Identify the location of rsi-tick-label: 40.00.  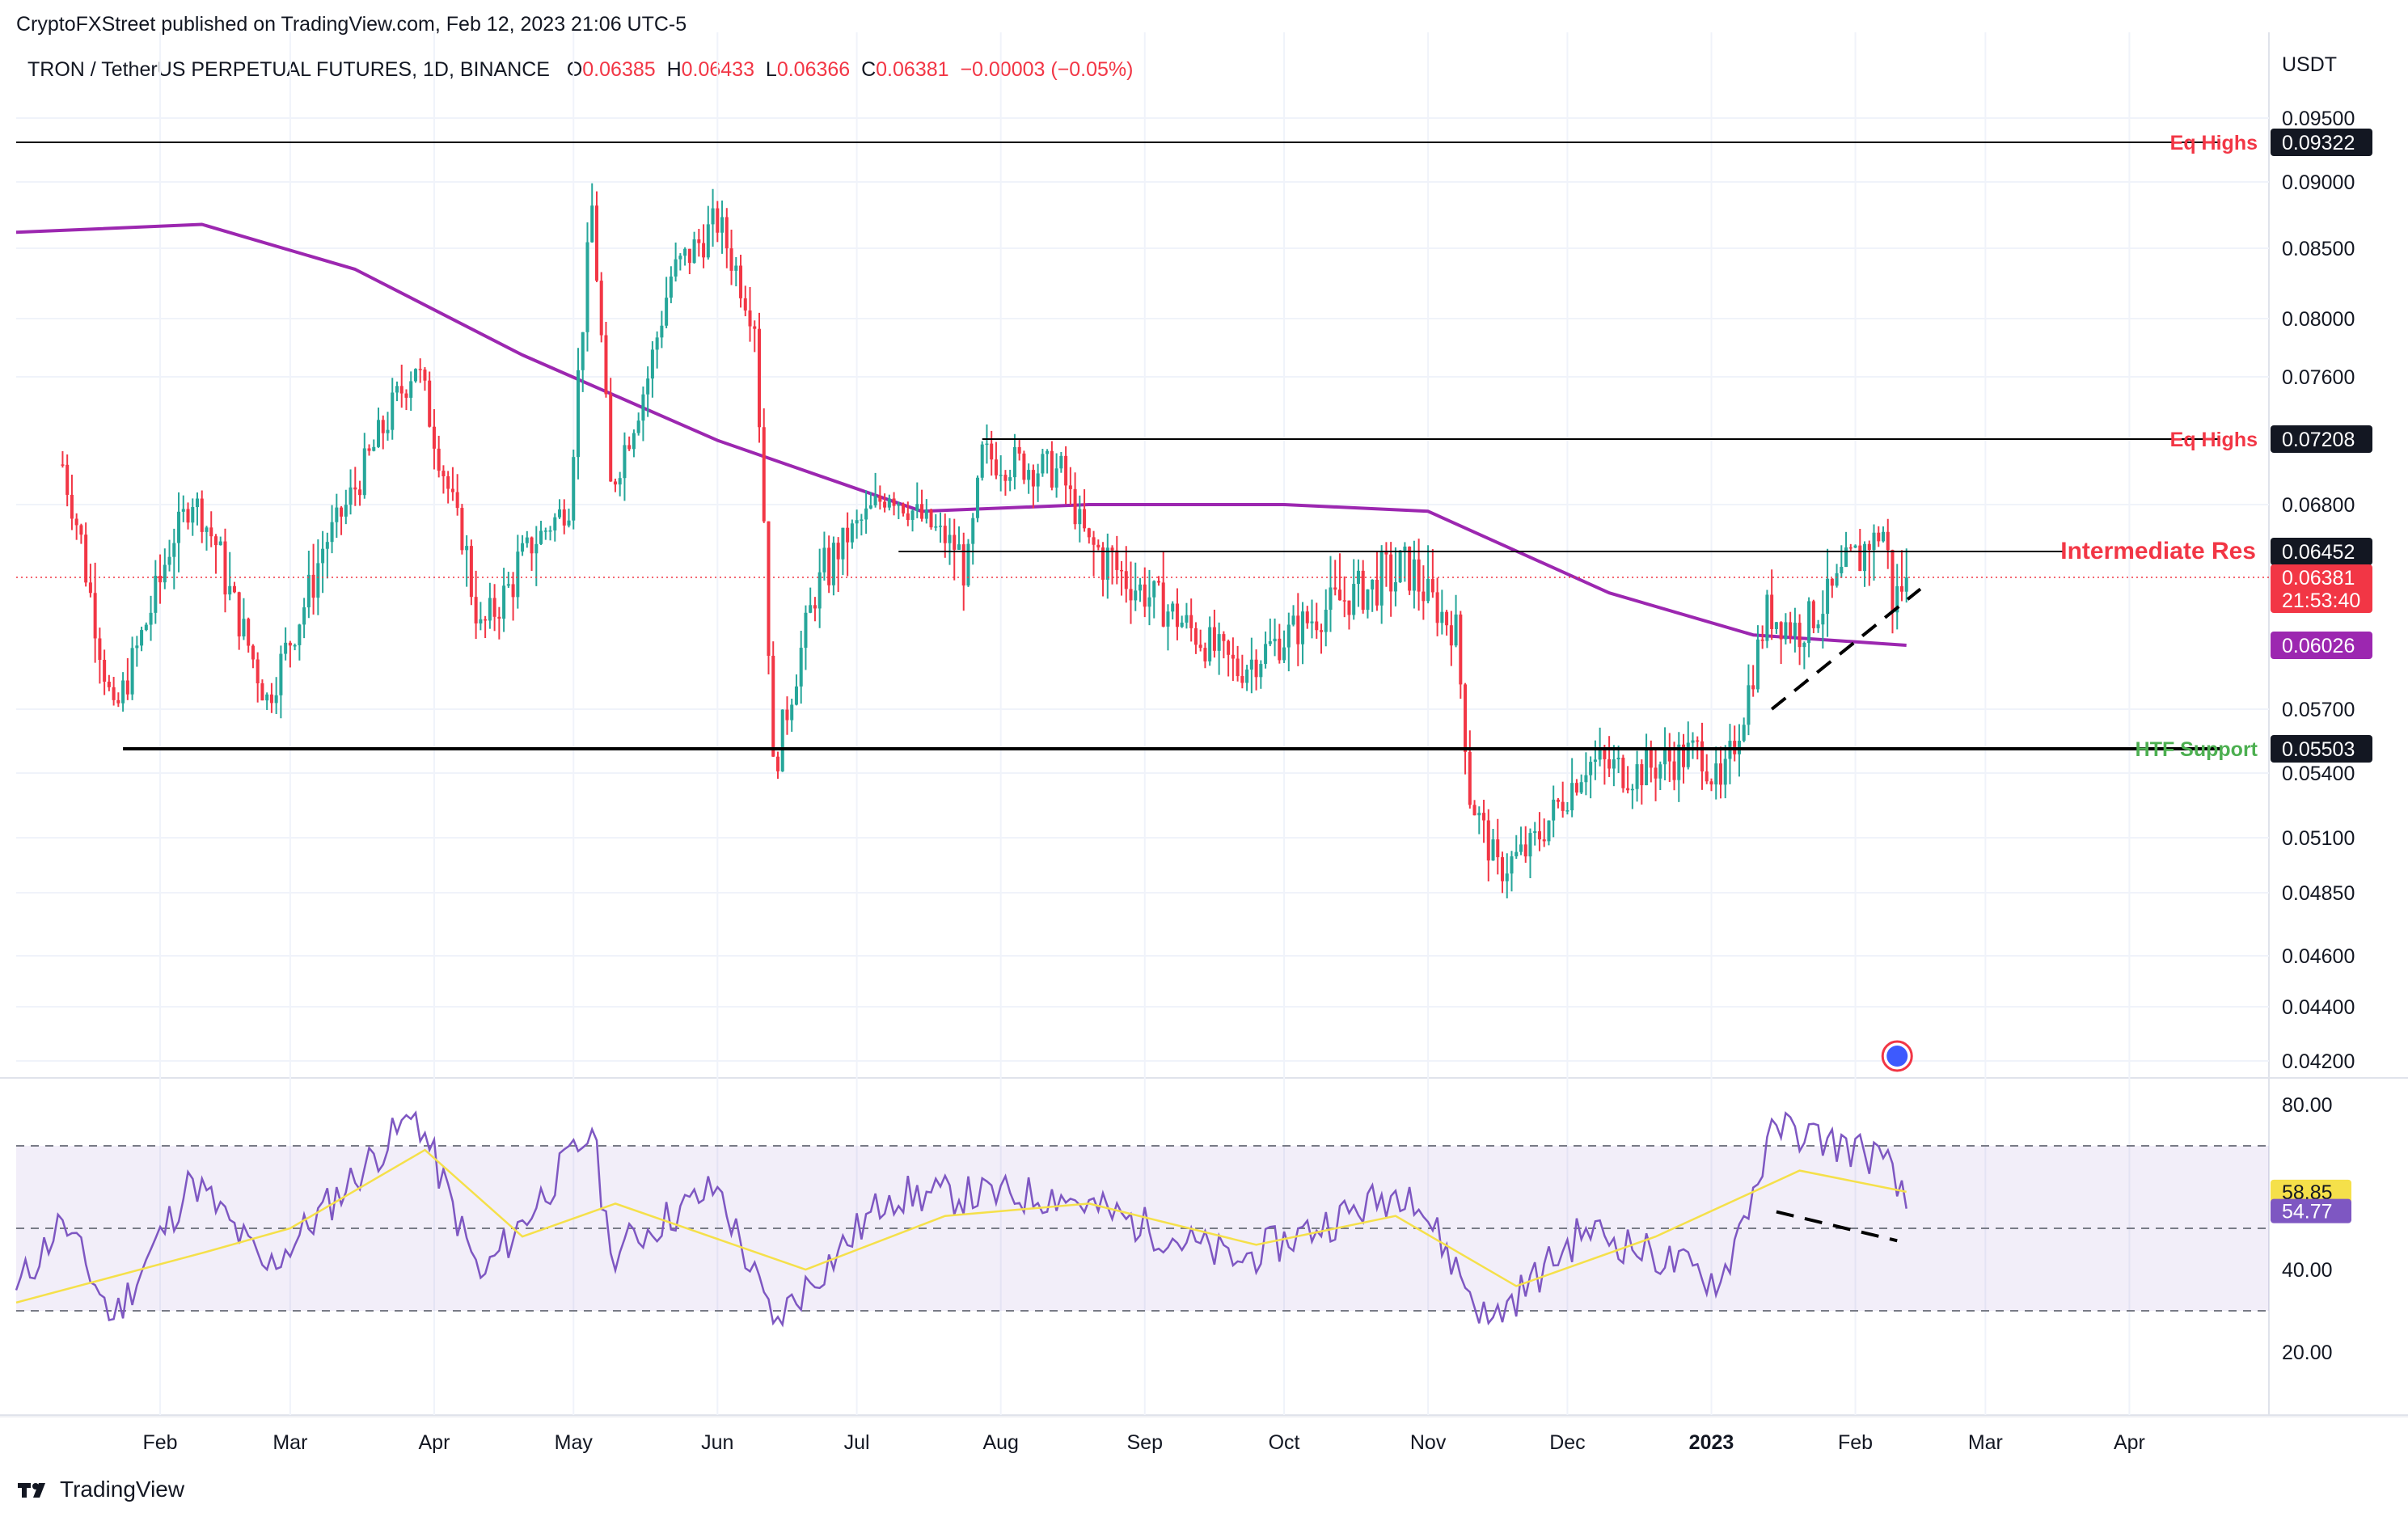
(2307, 1270).